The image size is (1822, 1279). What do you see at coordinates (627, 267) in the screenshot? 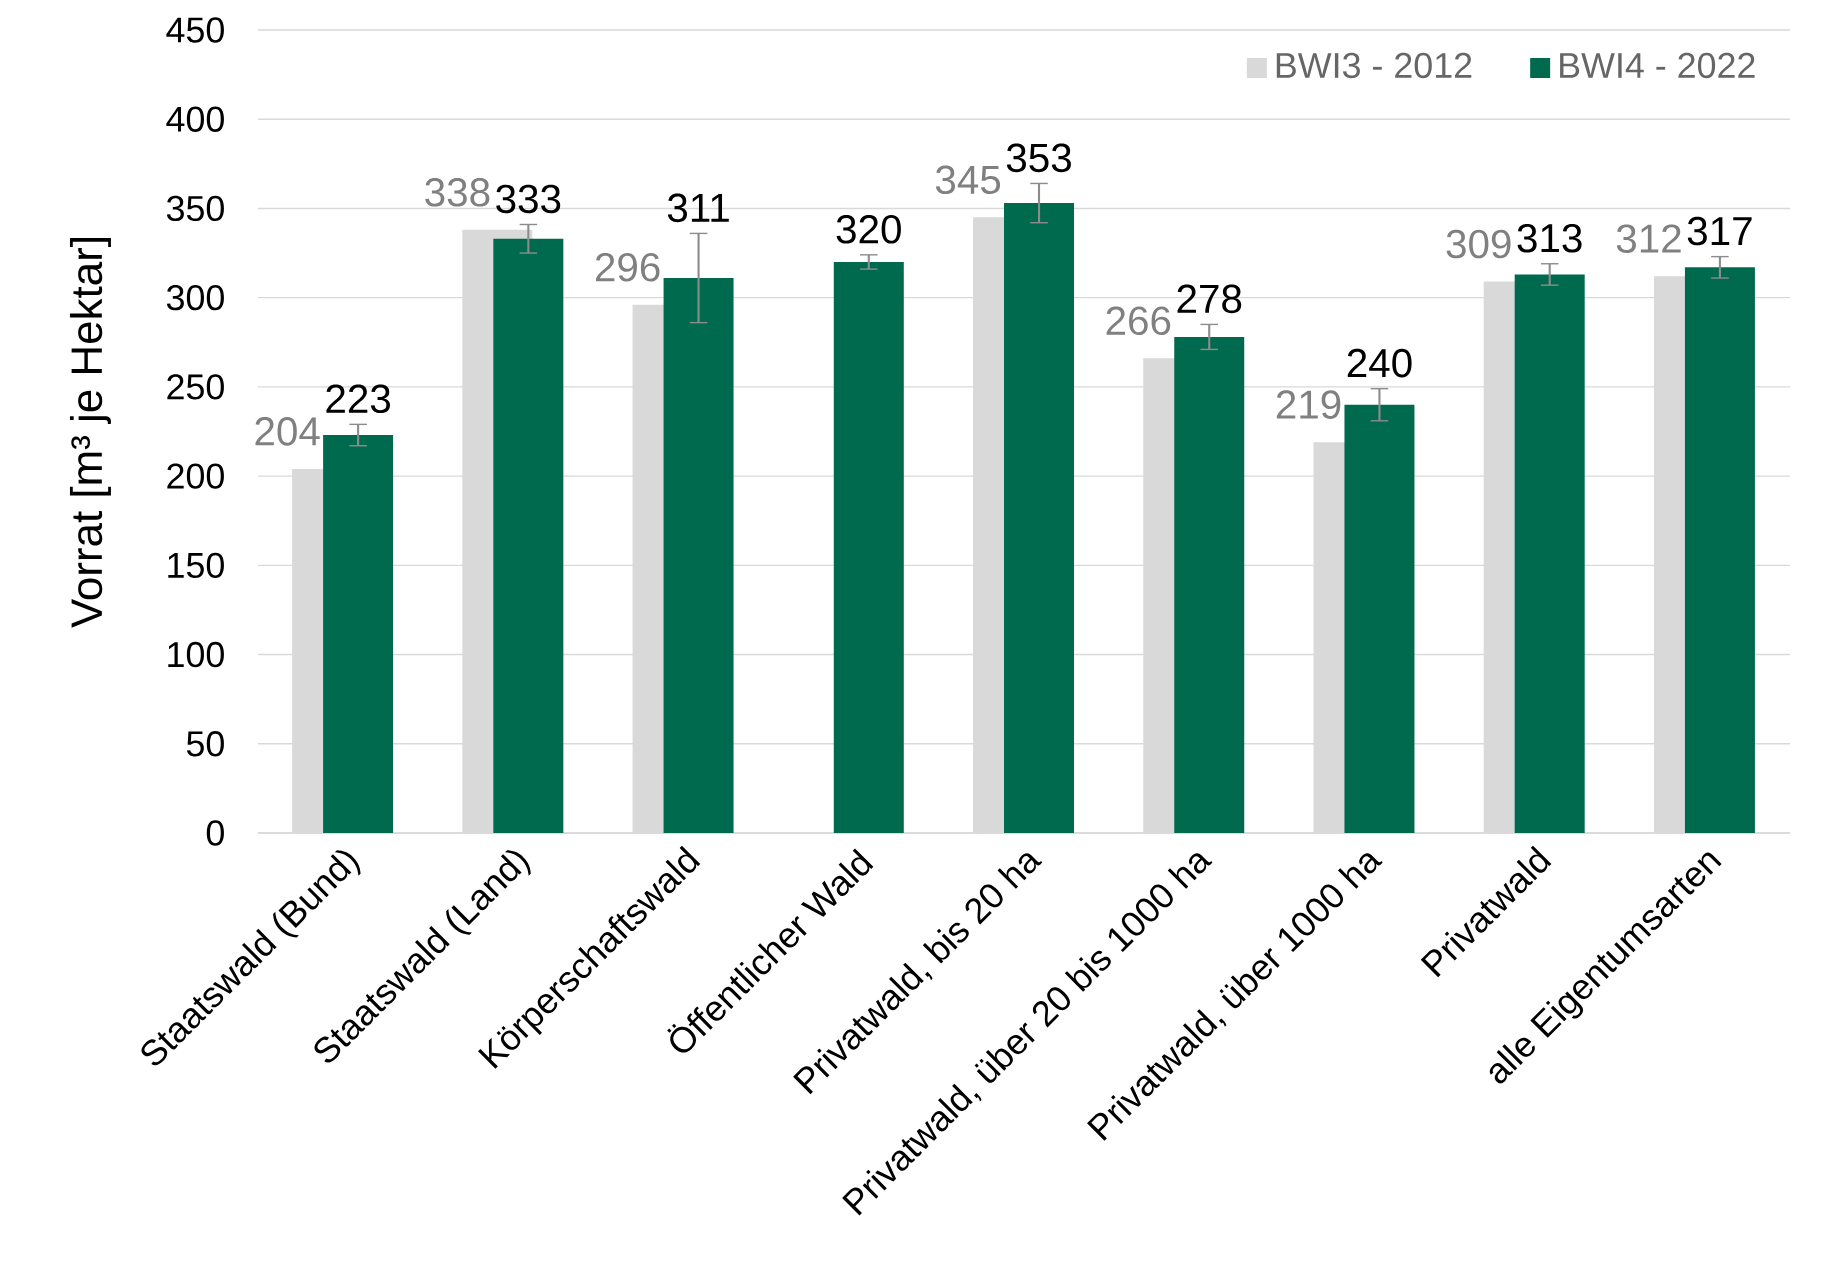
I see `data-label: 296` at bounding box center [627, 267].